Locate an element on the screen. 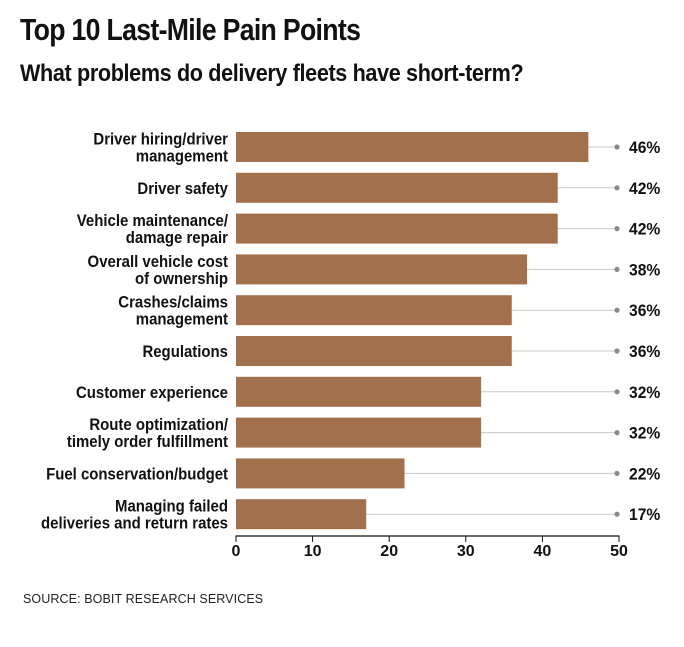  x-tick-label: 10 is located at coordinates (313, 551).